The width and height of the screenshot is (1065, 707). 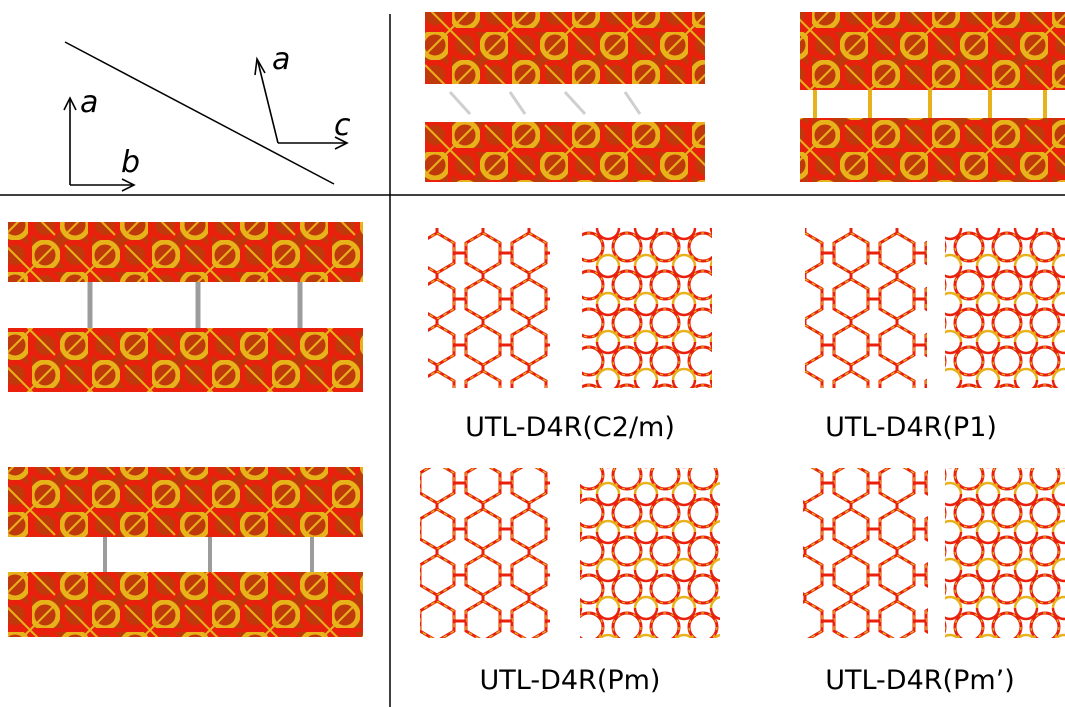 What do you see at coordinates (1005, 308) in the screenshot?
I see `structure-p1-view2` at bounding box center [1005, 308].